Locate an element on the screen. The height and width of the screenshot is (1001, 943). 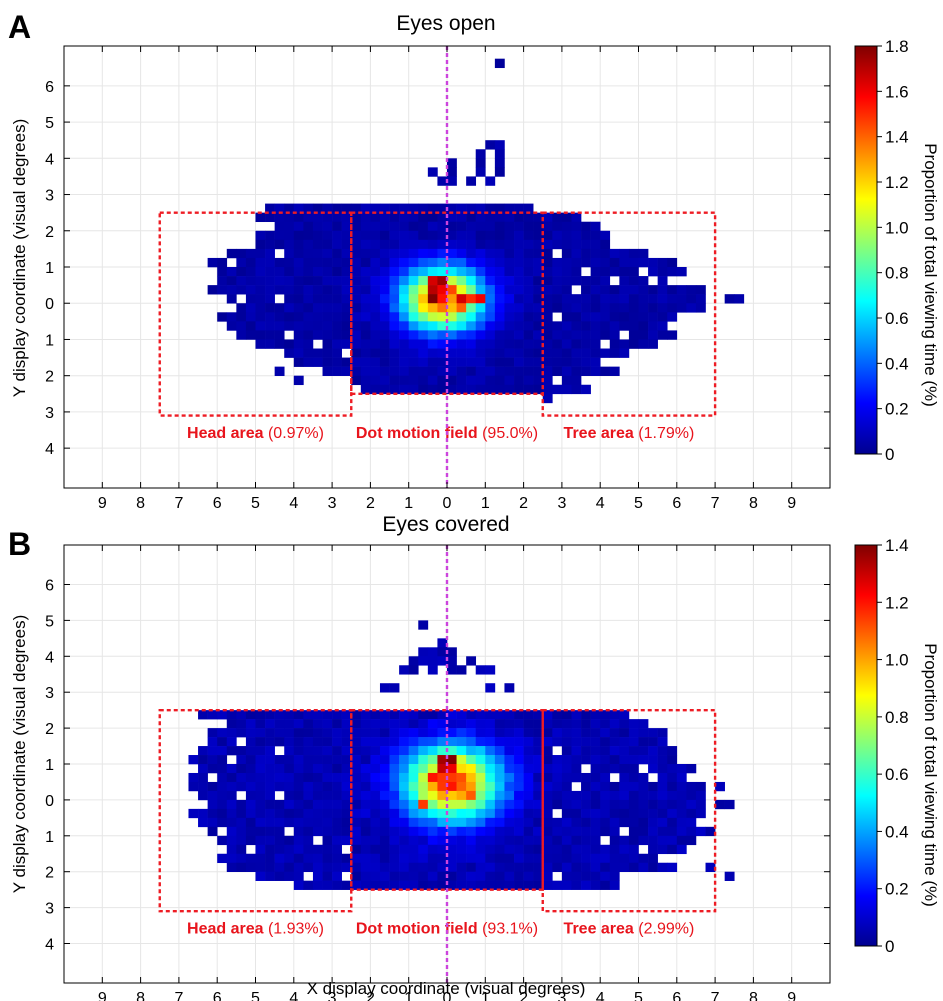
panel-a-colorbar: 1.81.61.41.21.00.80.60.40.20 is located at coordinates (881, 250).